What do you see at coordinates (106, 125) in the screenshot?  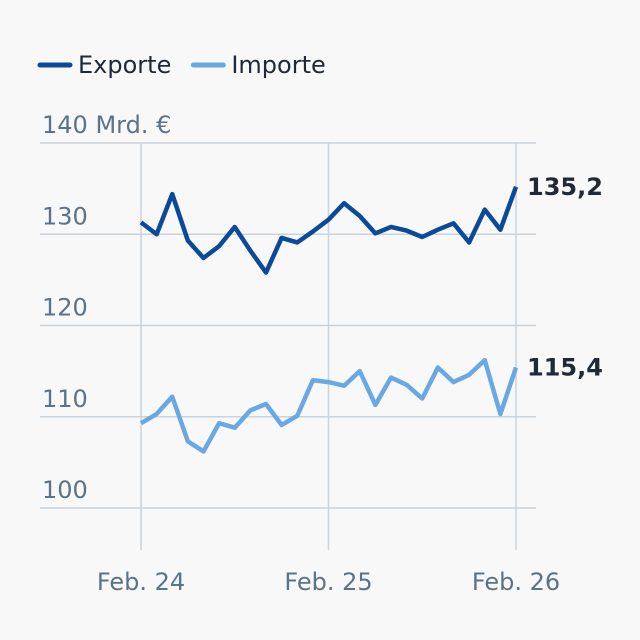 I see `y-tick-label: 140 Mrd. €` at bounding box center [106, 125].